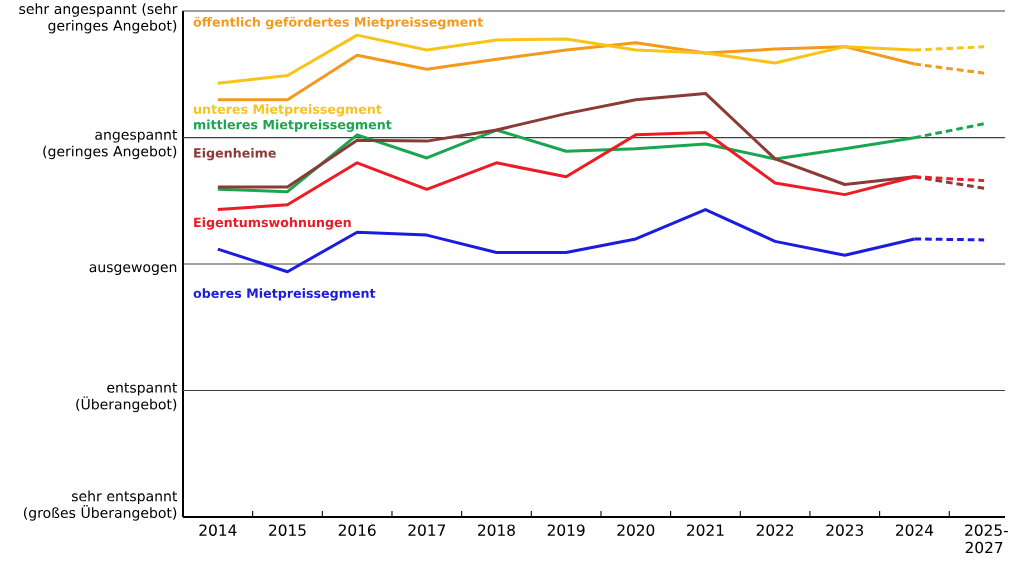 This screenshot has height=561, width=1011. I want to click on text: Eigenheime, so click(235, 154).